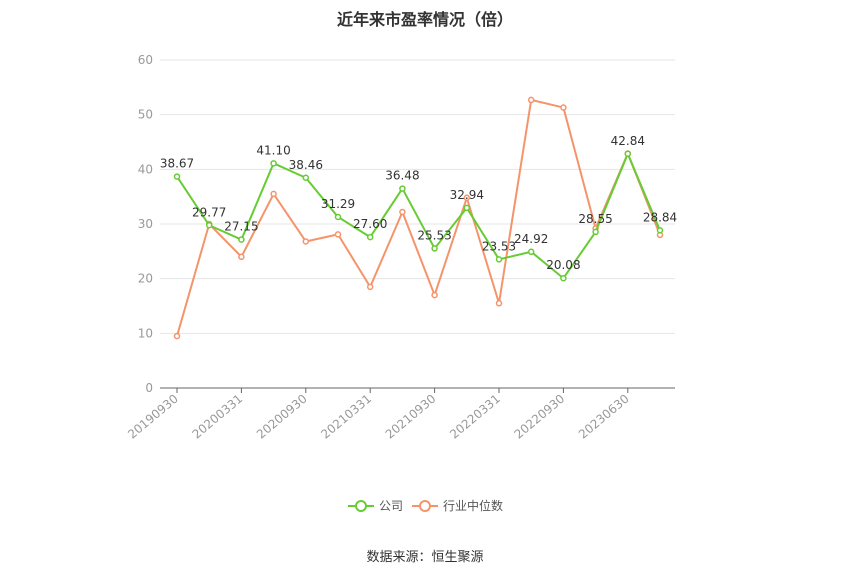 The height and width of the screenshot is (575, 850). What do you see at coordinates (273, 150) in the screenshot?
I see `company-data-label: 41.10` at bounding box center [273, 150].